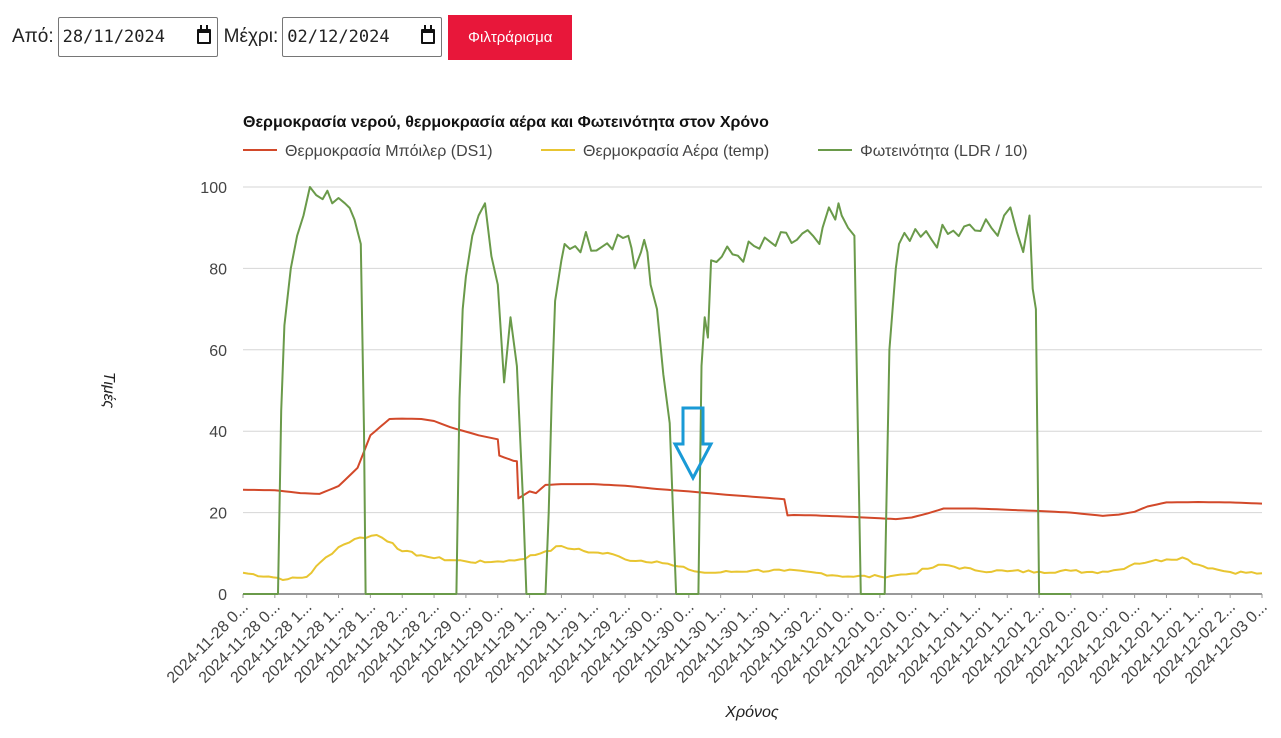 The width and height of the screenshot is (1281, 738). Describe the element at coordinates (338, 37) in the screenshot. I see `to-date-value: 02/12/2024` at that location.